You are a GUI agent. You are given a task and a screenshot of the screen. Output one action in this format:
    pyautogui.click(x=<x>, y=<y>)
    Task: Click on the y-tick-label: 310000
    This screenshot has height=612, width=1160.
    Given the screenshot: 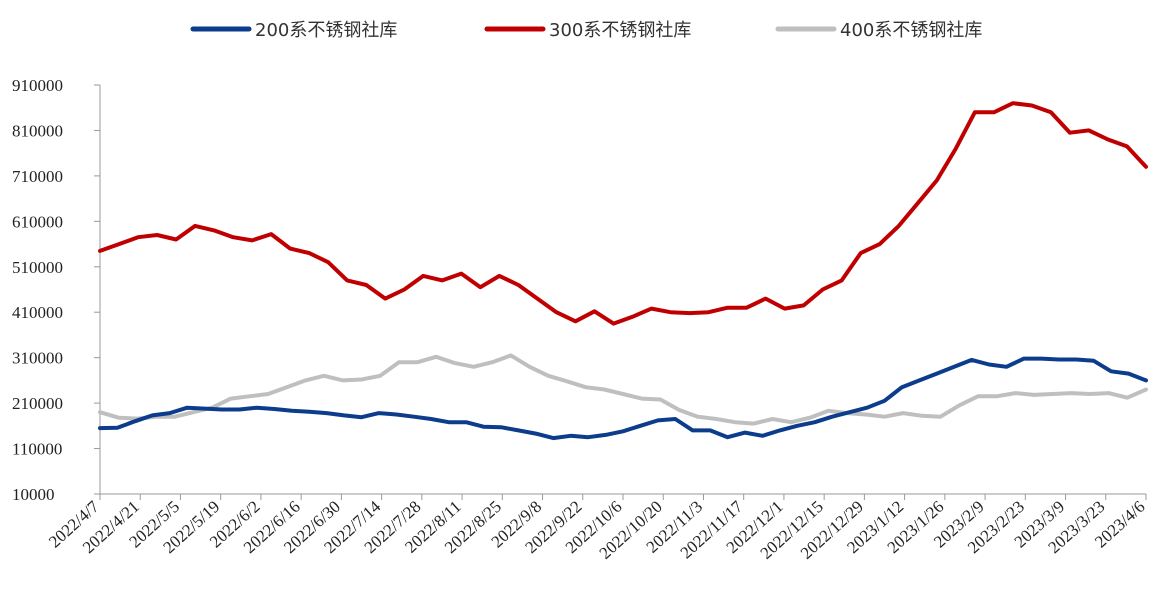 What is the action you would take?
    pyautogui.click(x=37, y=358)
    